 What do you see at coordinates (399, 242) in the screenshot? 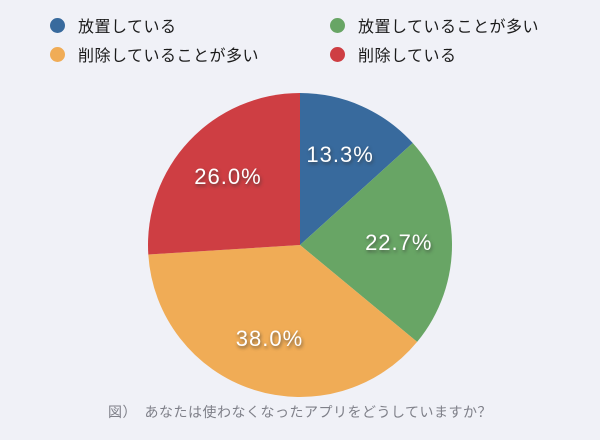
I see `pie-percent-label-1: 22.7%` at bounding box center [399, 242].